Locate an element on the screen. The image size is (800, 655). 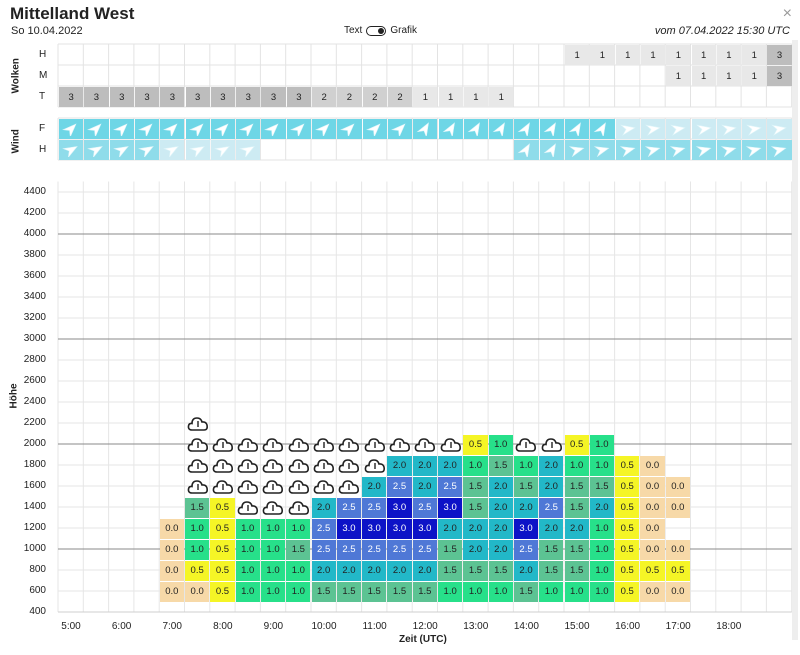
scrollbar is located at coordinates (795, 340).